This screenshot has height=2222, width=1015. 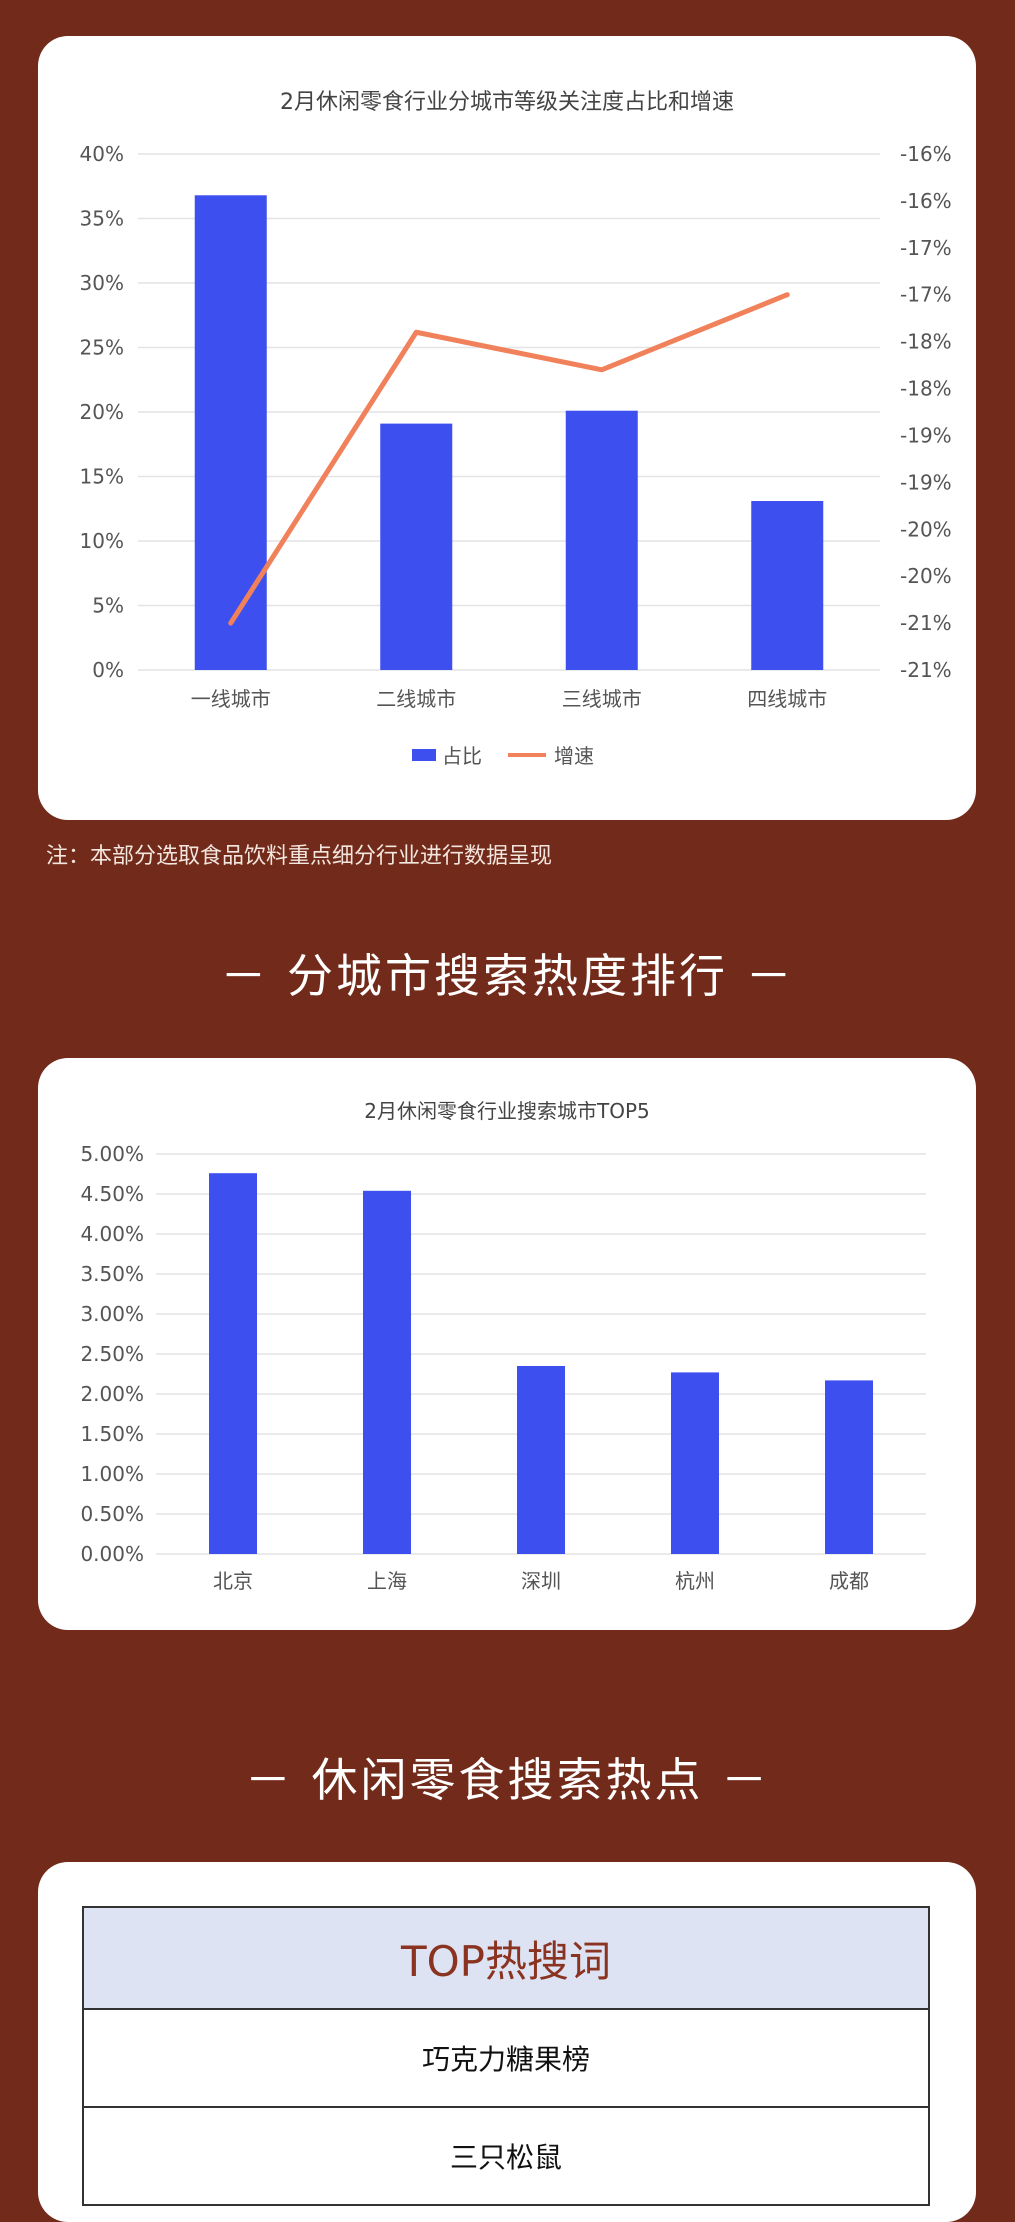 What do you see at coordinates (112, 1314) in the screenshot?
I see `y-tick-label: 3.00%` at bounding box center [112, 1314].